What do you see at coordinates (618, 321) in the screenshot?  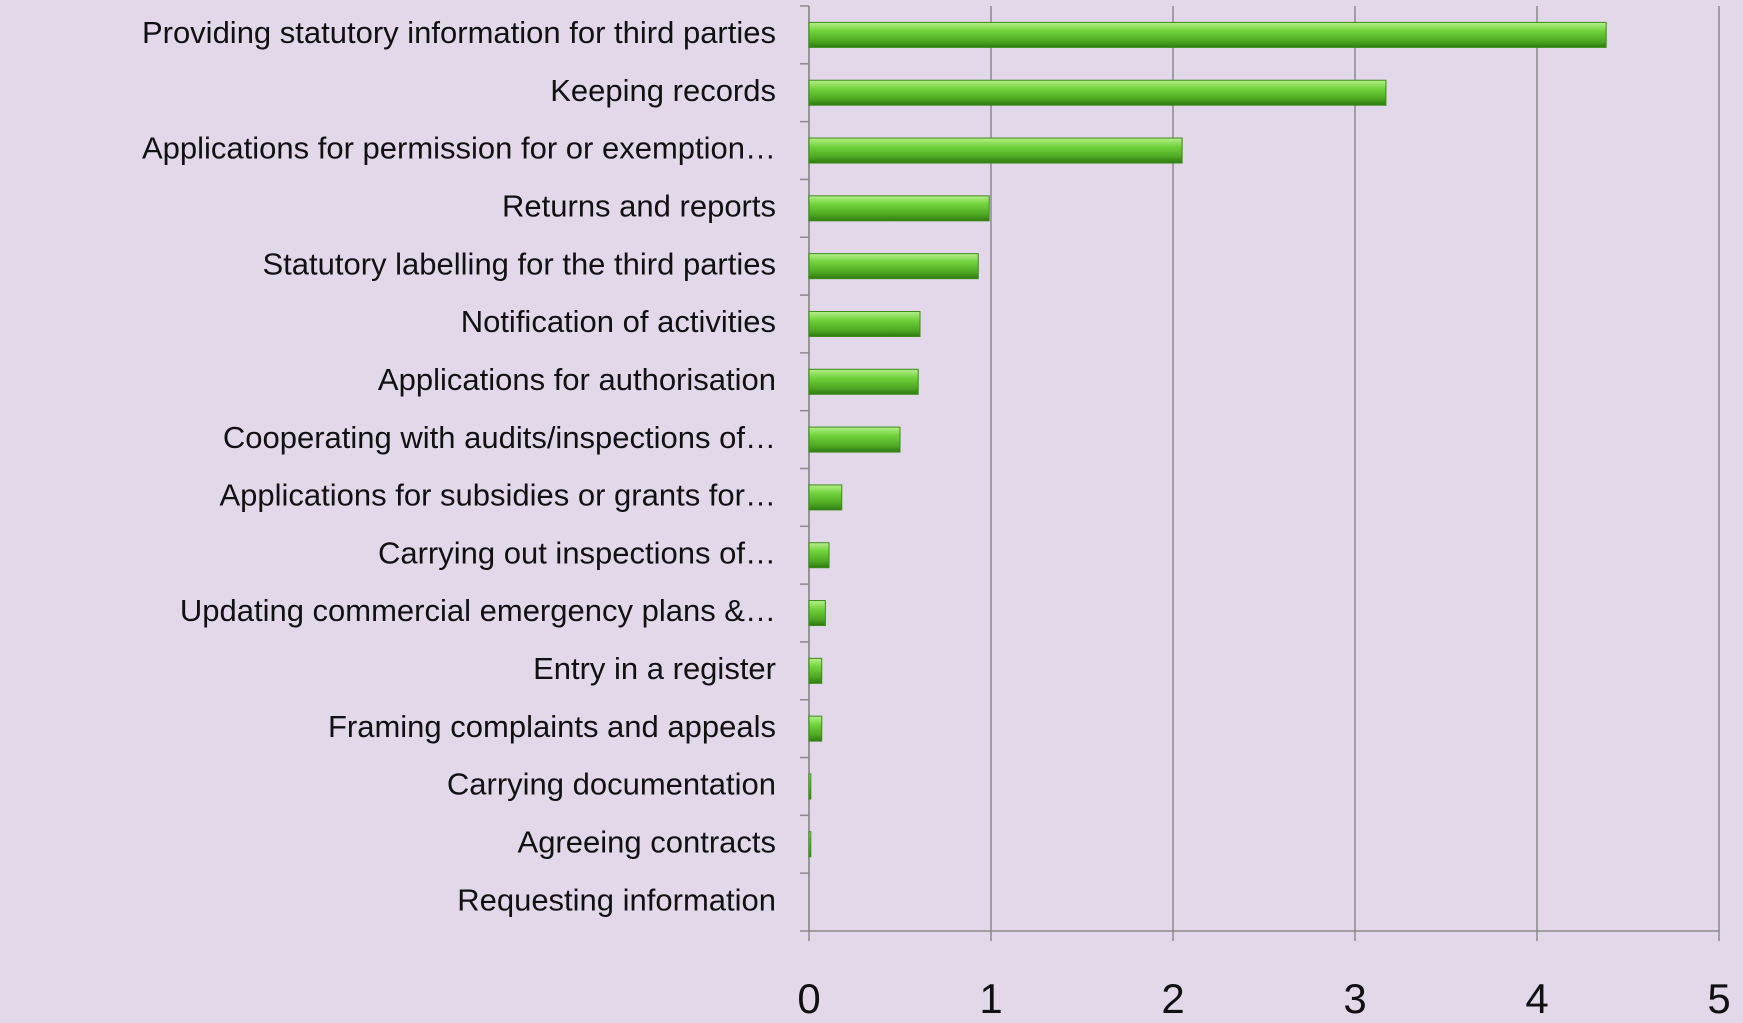 I see `y-tick-label: Notification of activities` at bounding box center [618, 321].